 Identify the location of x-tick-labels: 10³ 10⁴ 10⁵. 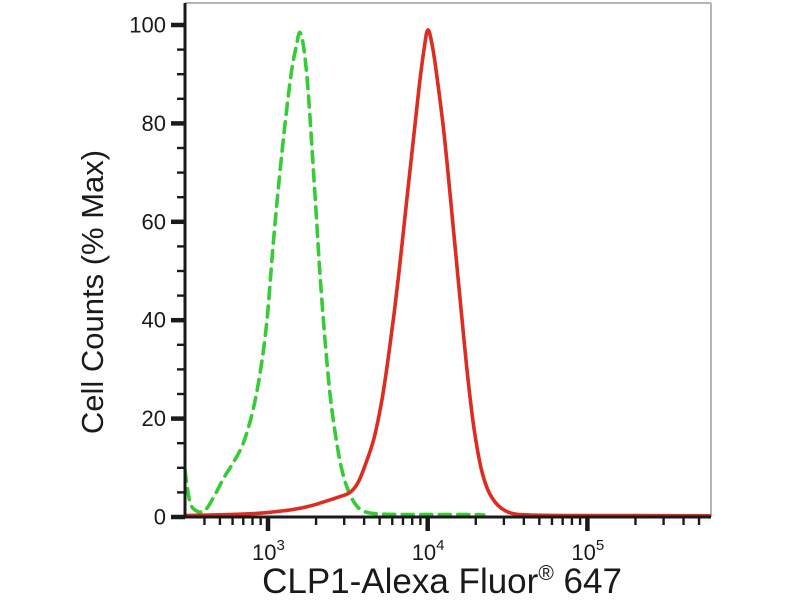
(428, 551).